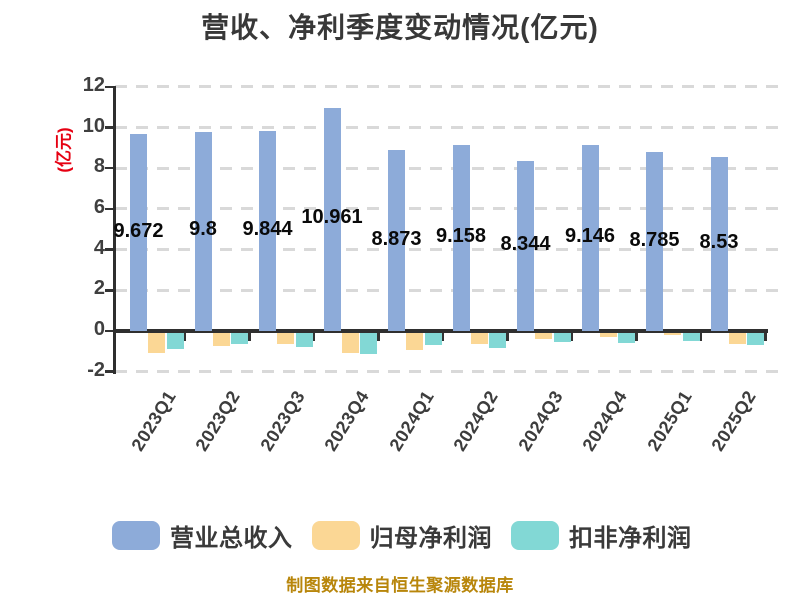 The image size is (800, 600). What do you see at coordinates (282, 421) in the screenshot?
I see `x-tick-label-2023Q3: 2023Q3` at bounding box center [282, 421].